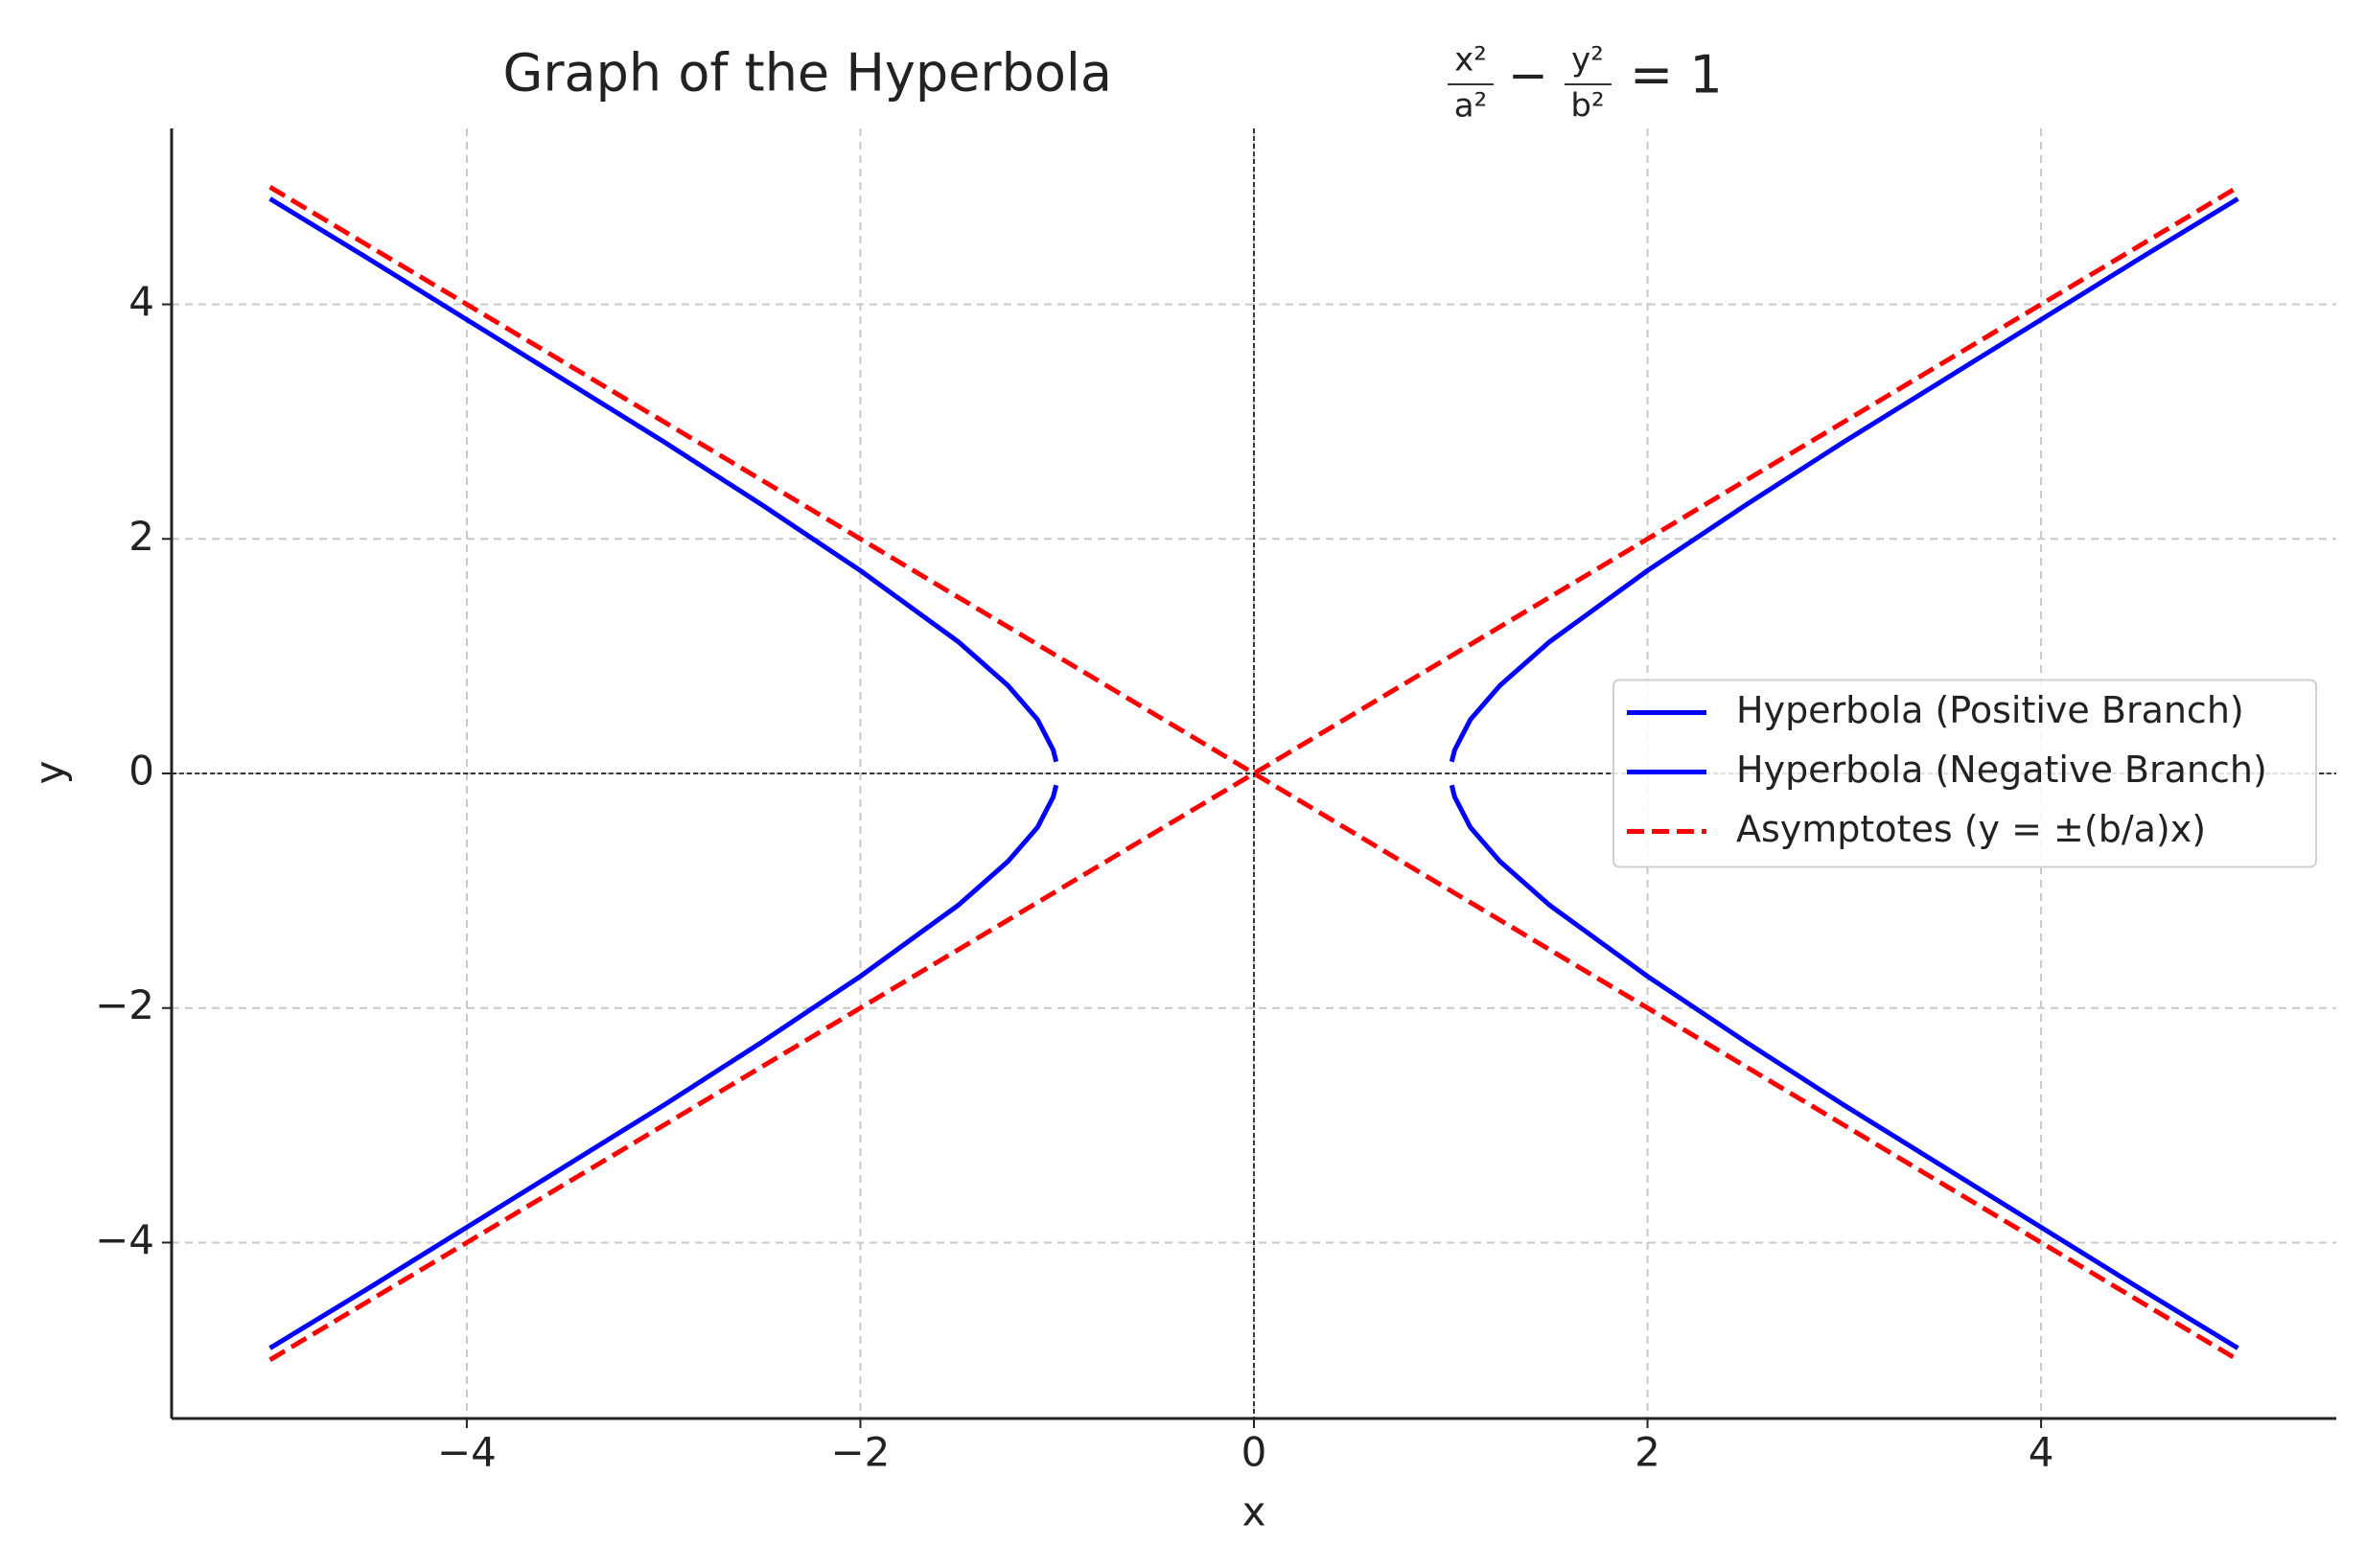  What do you see at coordinates (141, 536) in the screenshot?
I see `y-tick-label: 2` at bounding box center [141, 536].